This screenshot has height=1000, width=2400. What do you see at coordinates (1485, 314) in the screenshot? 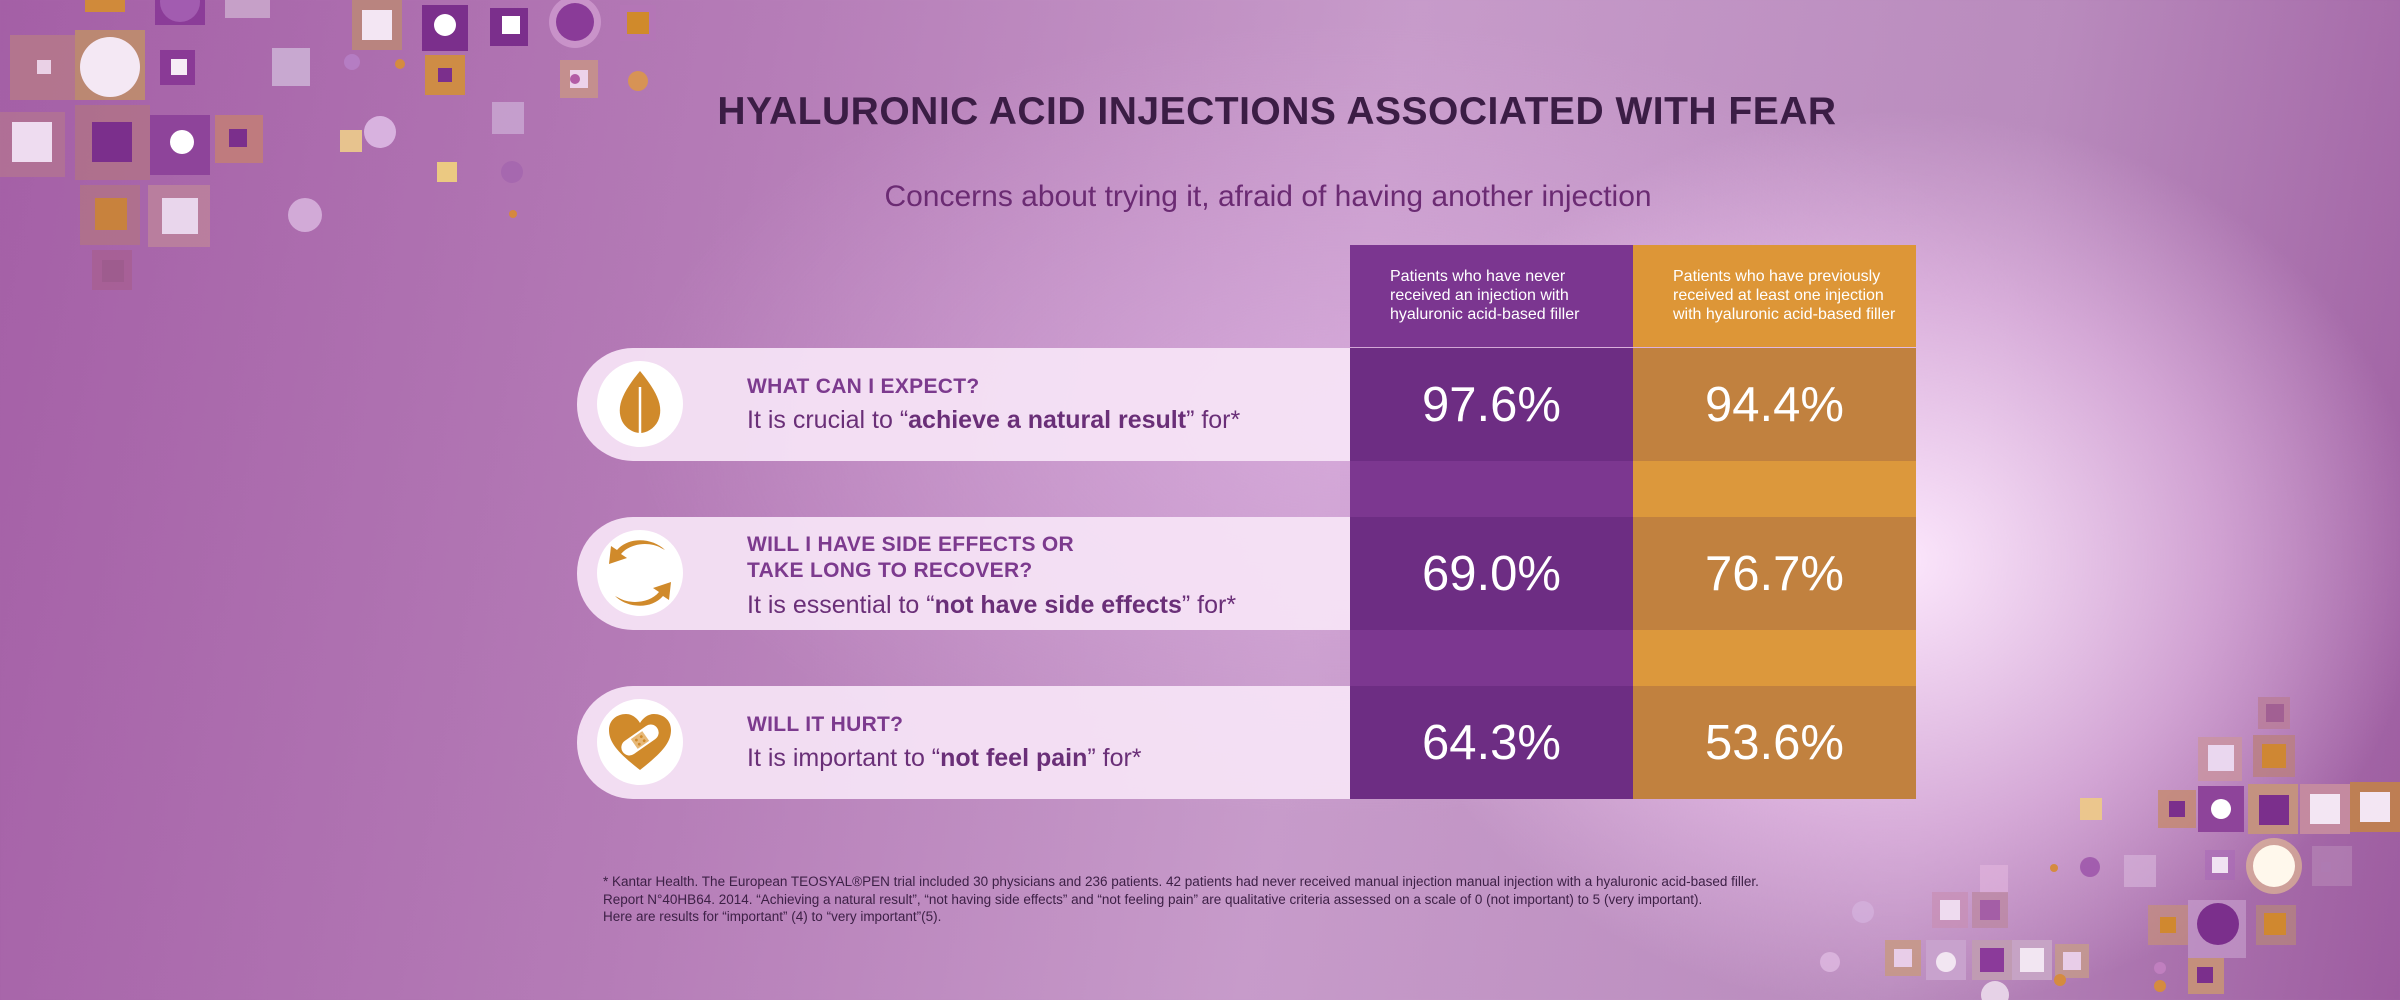
I see `column-header-never-line-3: hyaluronic acid-based filler` at bounding box center [1485, 314].